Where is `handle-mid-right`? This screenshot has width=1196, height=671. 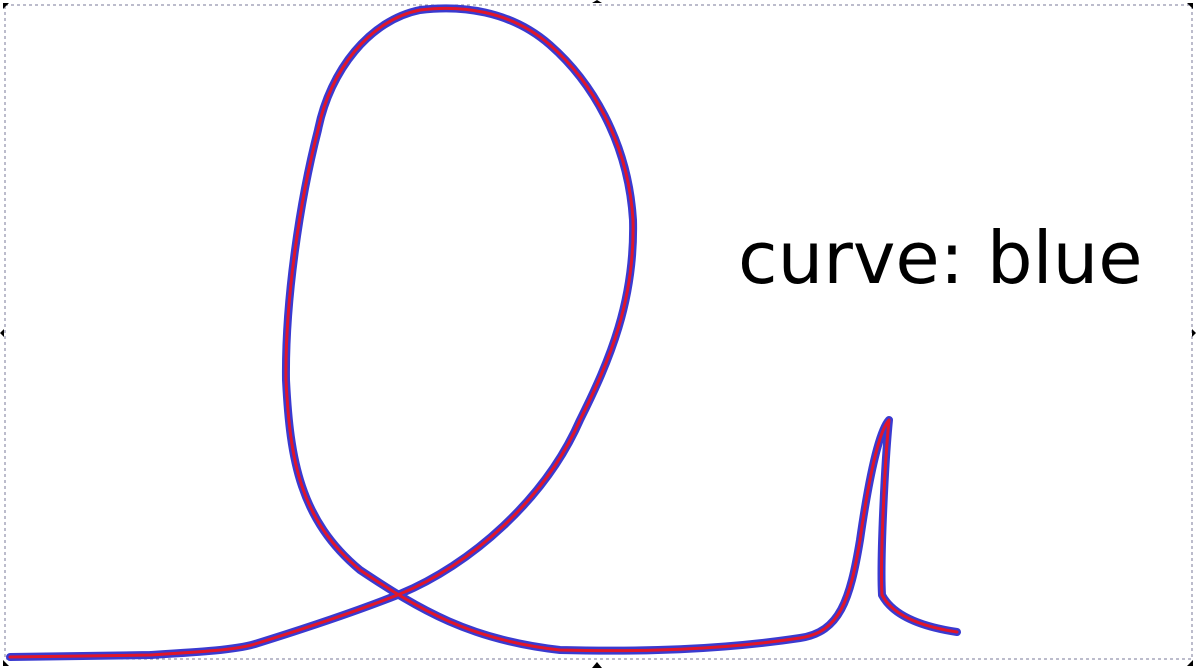
handle-mid-right is located at coordinates (1194, 333).